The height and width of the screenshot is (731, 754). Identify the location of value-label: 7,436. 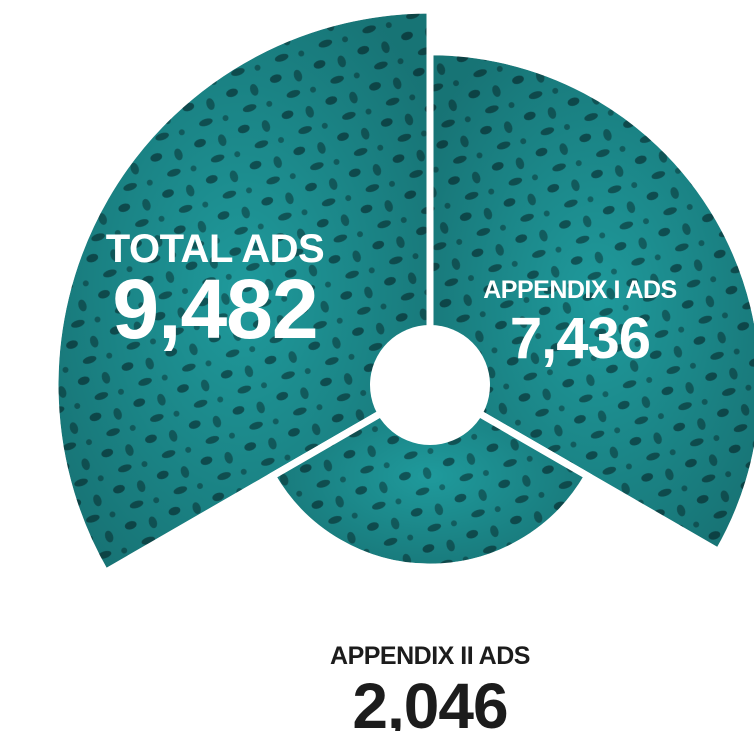
(580, 338).